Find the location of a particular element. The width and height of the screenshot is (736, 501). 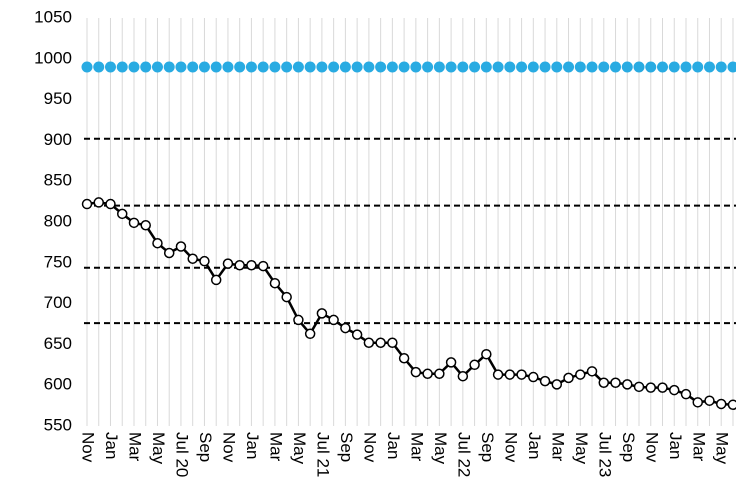

x-tick-label: Jul 23 is located at coordinates (604, 454).